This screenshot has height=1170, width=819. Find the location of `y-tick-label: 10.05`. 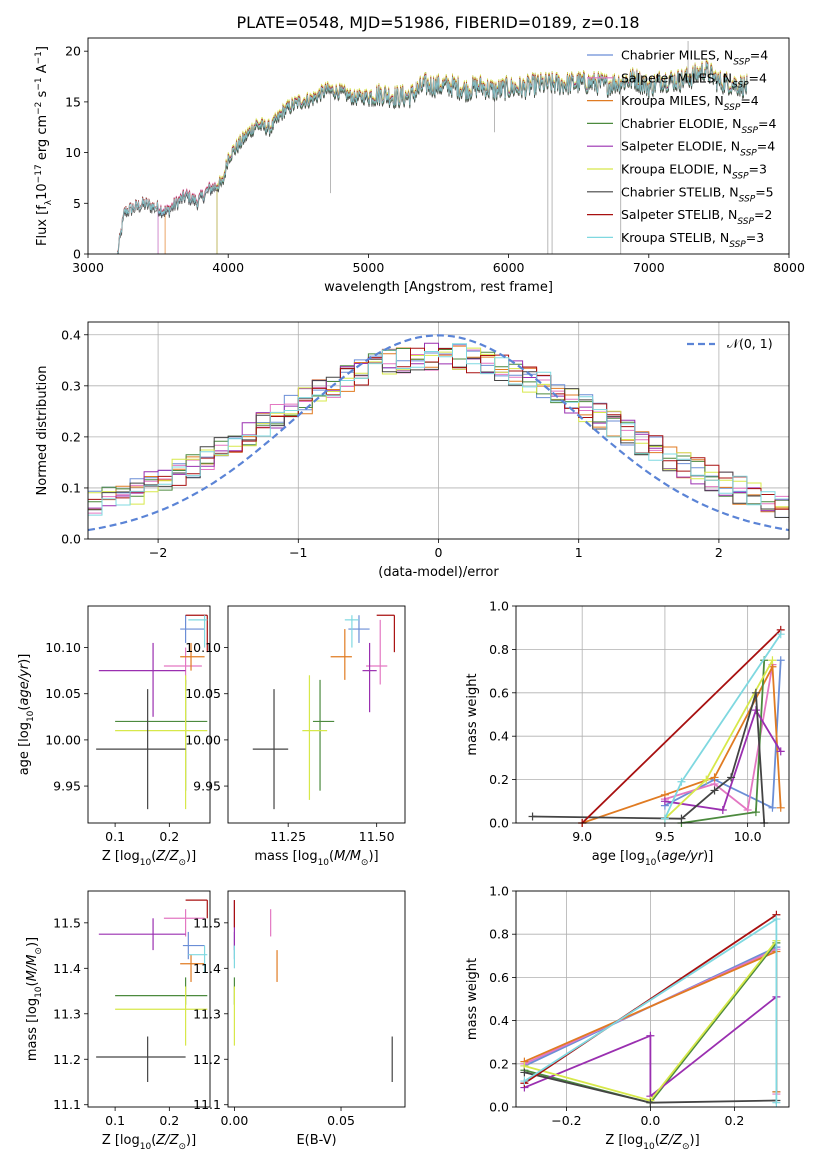

y-tick-label: 10.05 is located at coordinates (203, 693).